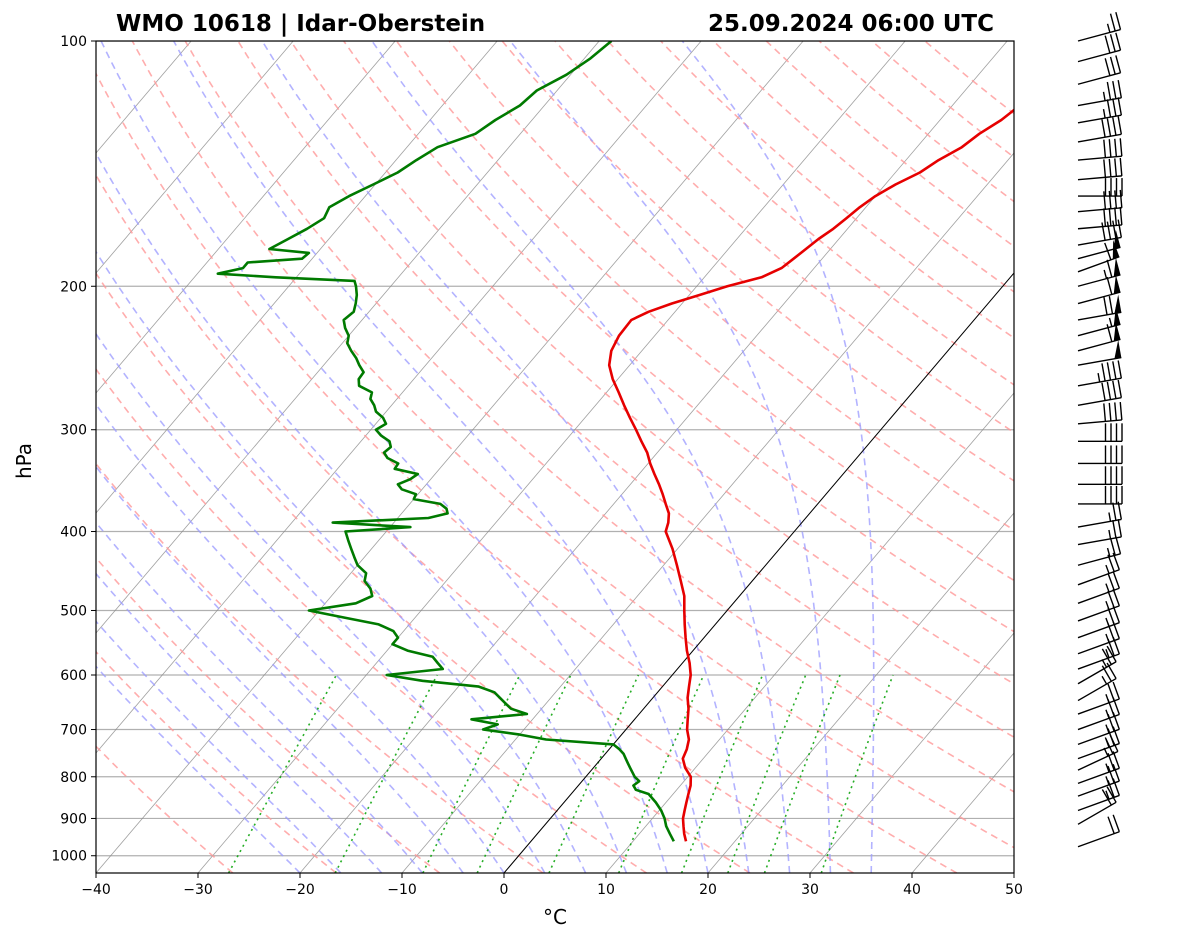 The image size is (1181, 941). I want to click on wind-barbs, so click(1100, 430).